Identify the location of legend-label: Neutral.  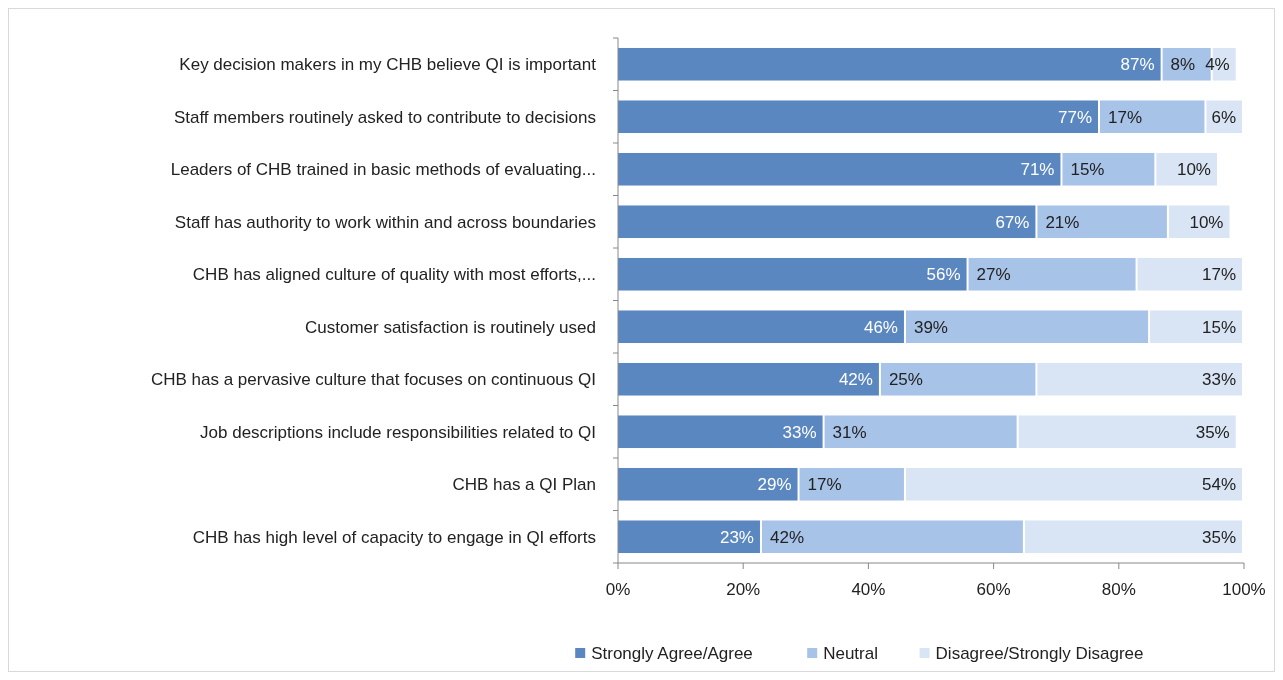
(851, 653).